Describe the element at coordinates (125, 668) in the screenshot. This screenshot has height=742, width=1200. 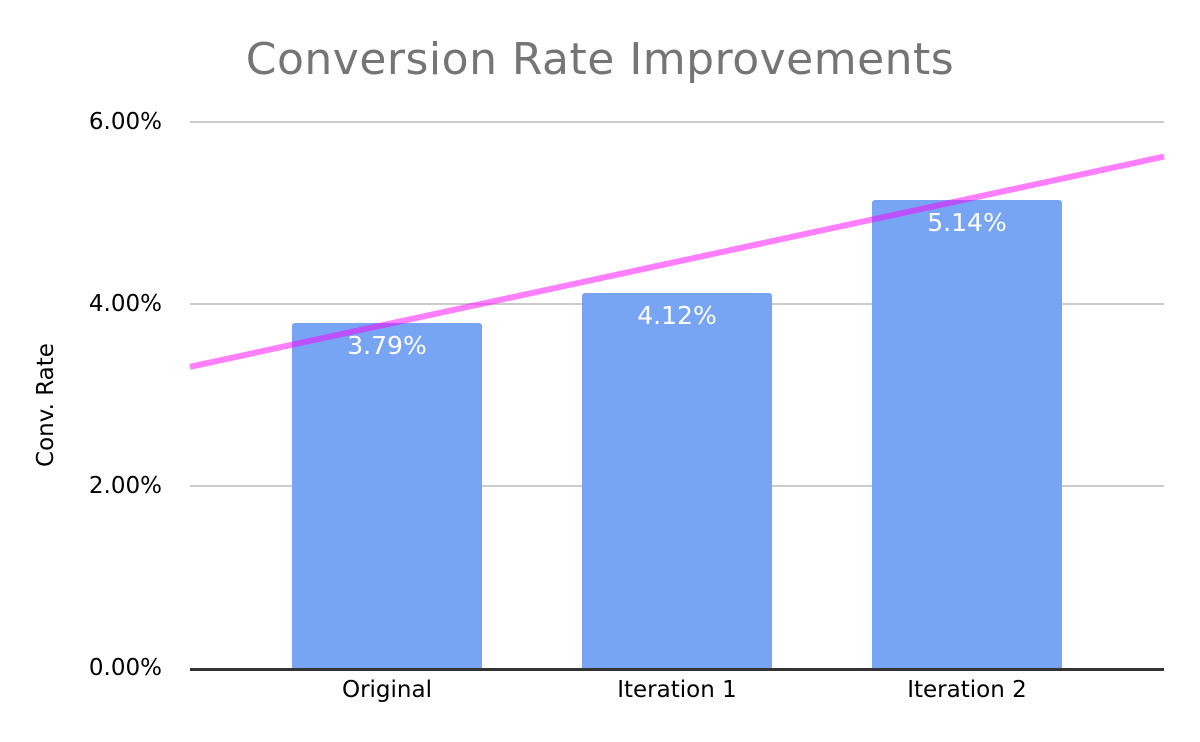
I see `y-axis-tick-label: 0.00%` at that location.